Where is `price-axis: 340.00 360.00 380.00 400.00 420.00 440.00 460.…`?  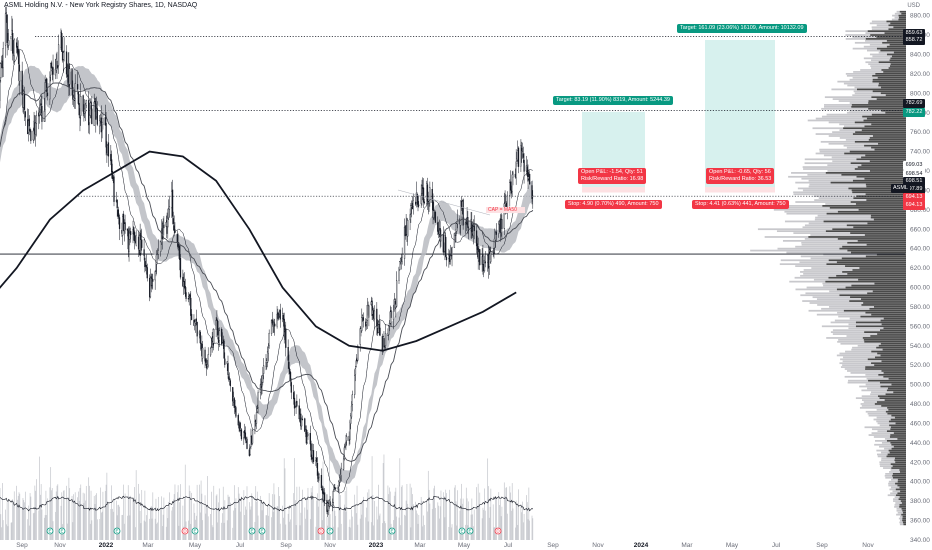
price-axis: 340.00 360.00 380.00 400.00 420.00 440.00 460.… is located at coordinates (920, 278).